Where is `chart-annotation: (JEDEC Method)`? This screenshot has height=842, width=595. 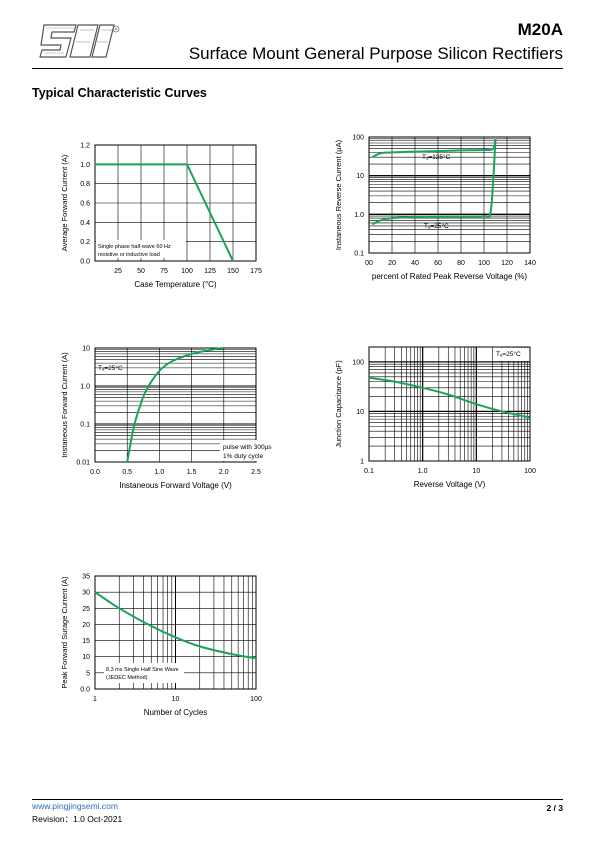 chart-annotation: (JEDEC Method) is located at coordinates (127, 678).